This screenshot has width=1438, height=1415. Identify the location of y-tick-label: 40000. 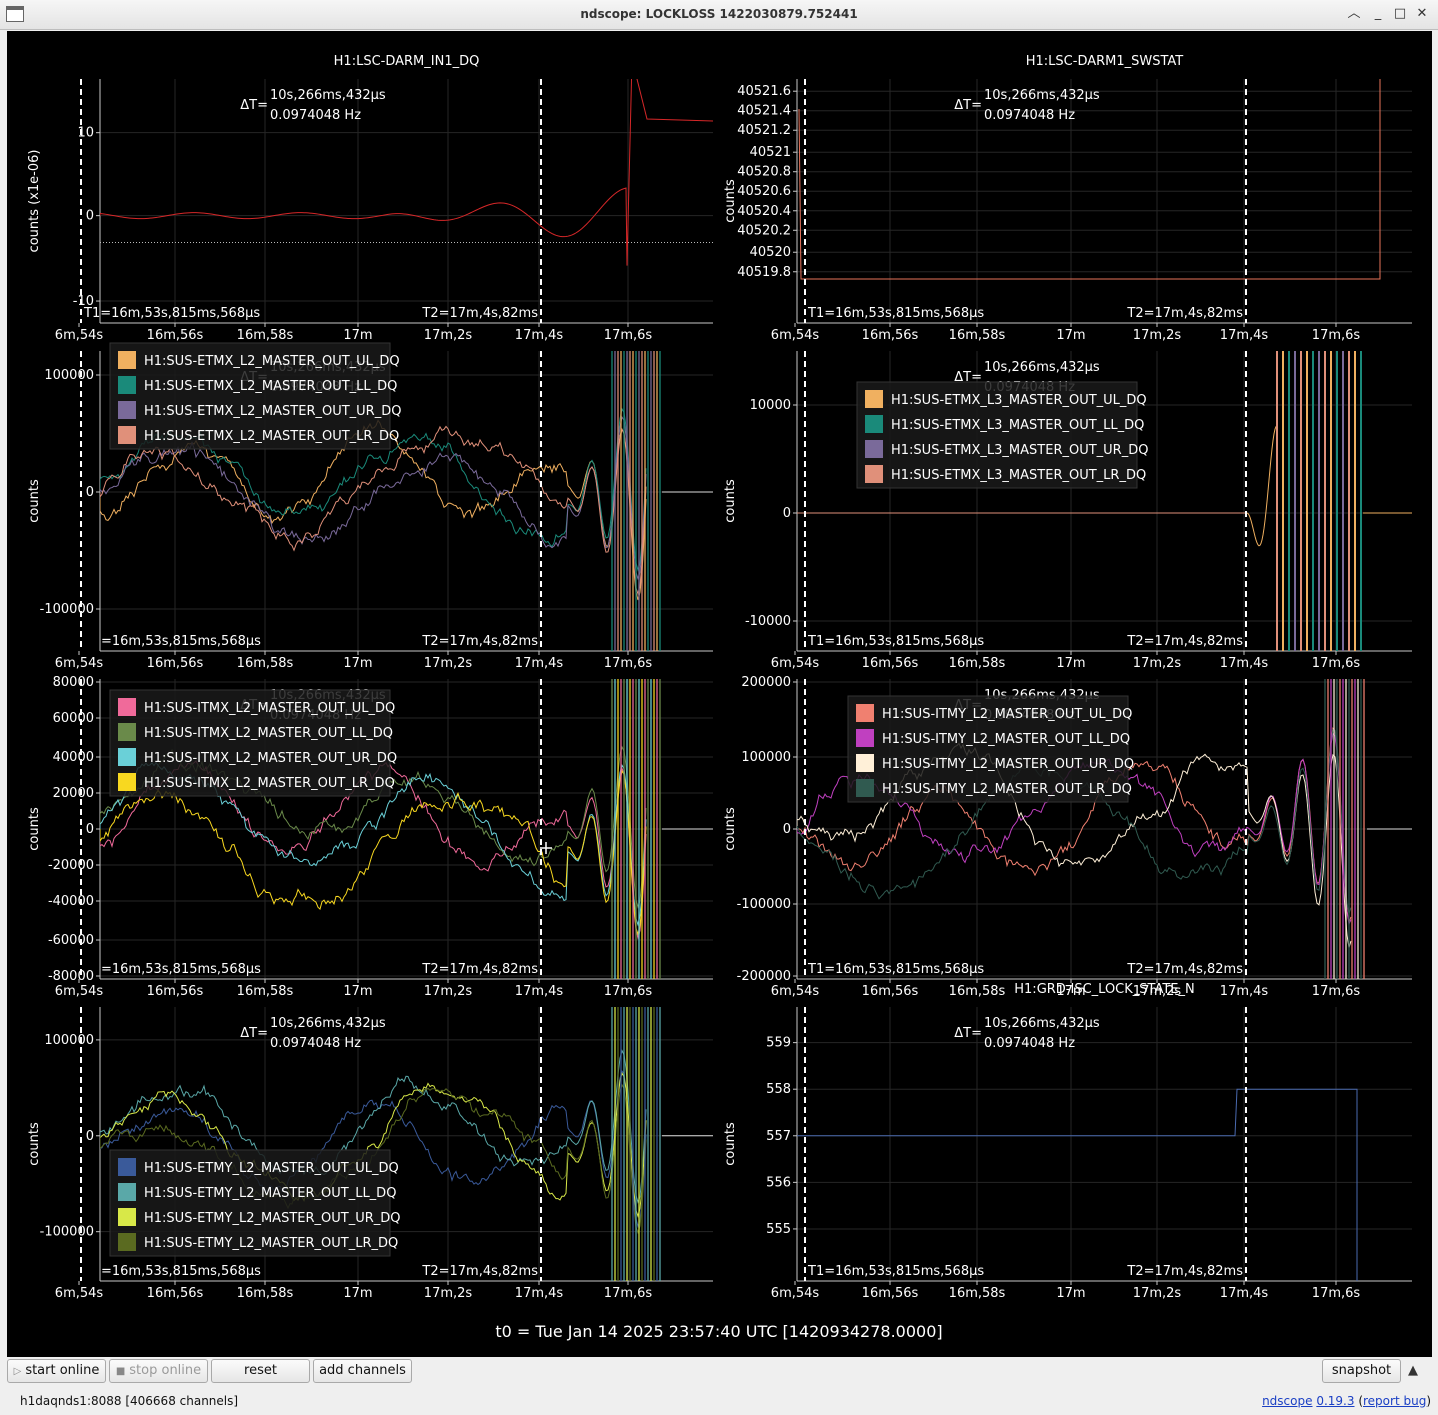
(73, 757).